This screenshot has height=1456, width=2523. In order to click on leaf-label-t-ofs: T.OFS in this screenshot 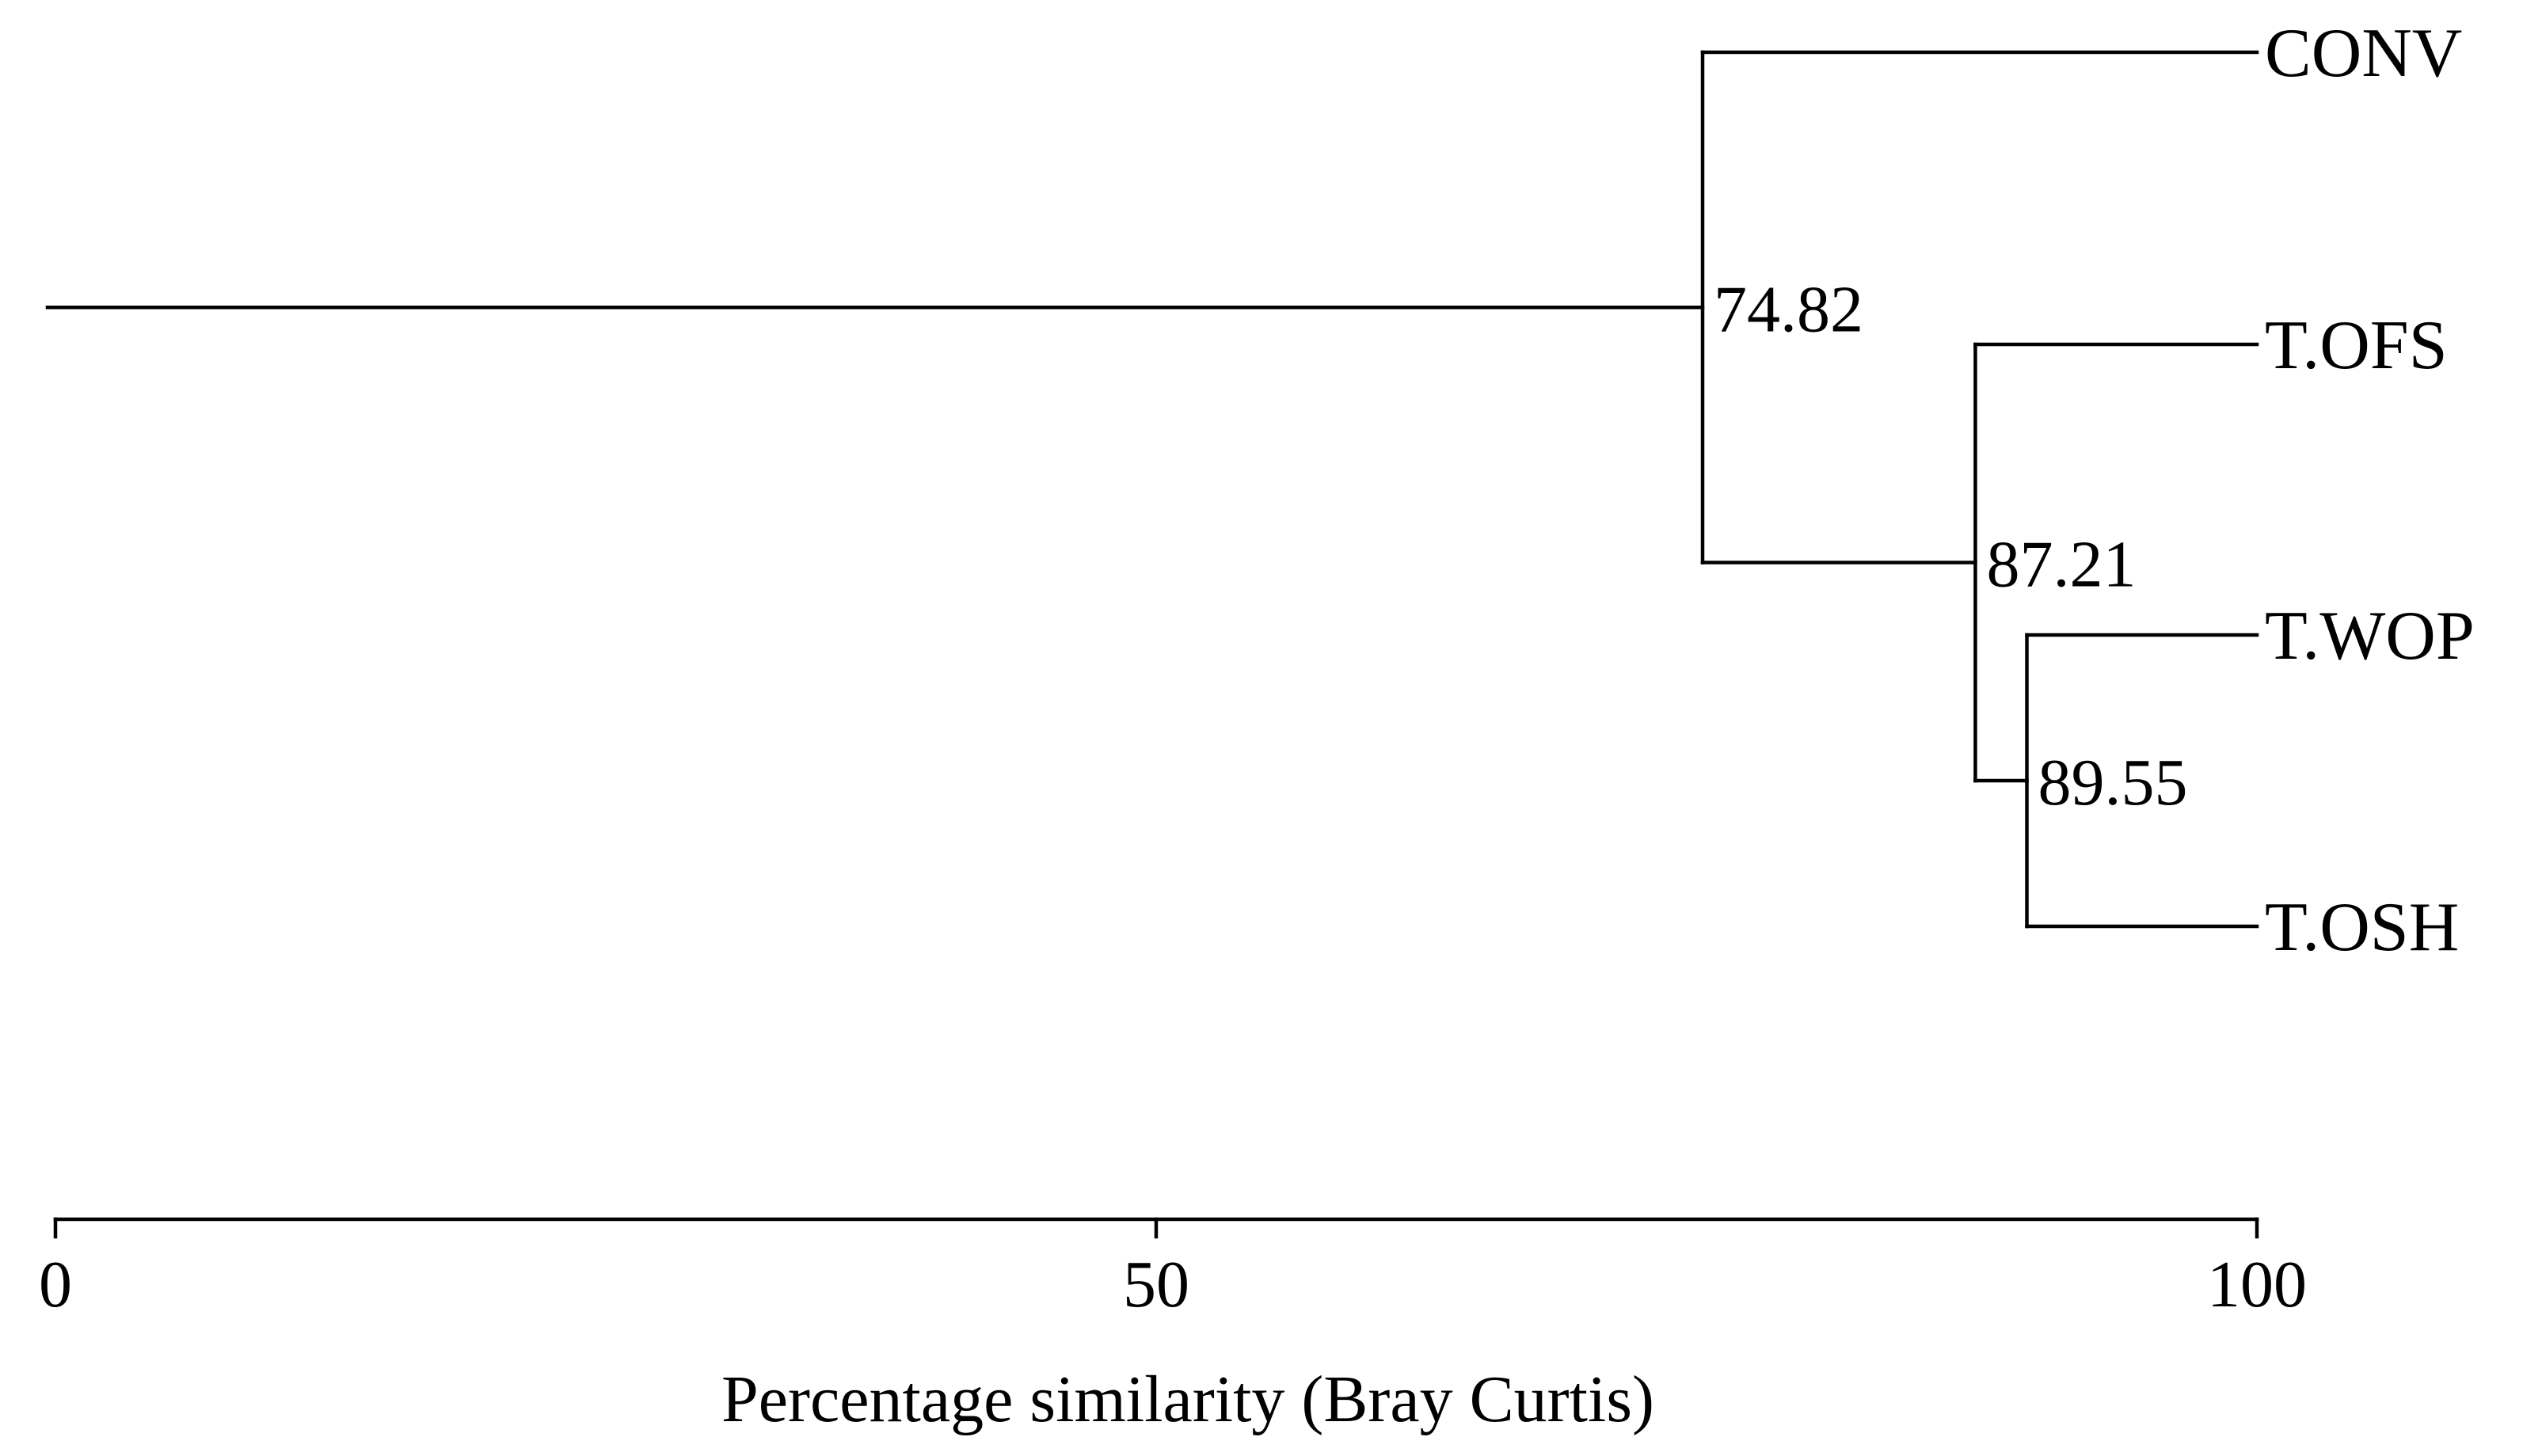, I will do `click(2357, 345)`.